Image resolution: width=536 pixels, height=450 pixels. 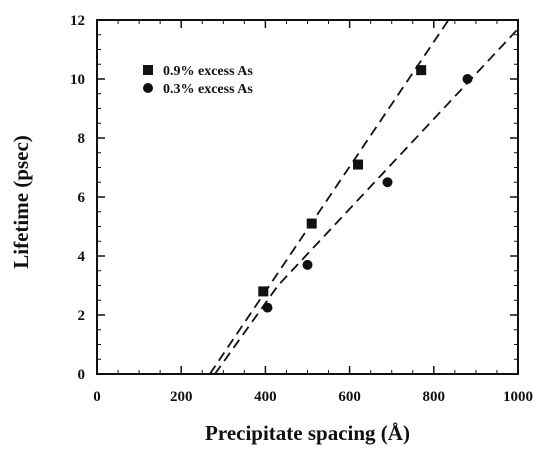 What do you see at coordinates (307, 433) in the screenshot?
I see `x-axis-label: Precipitate spacing (Å)` at bounding box center [307, 433].